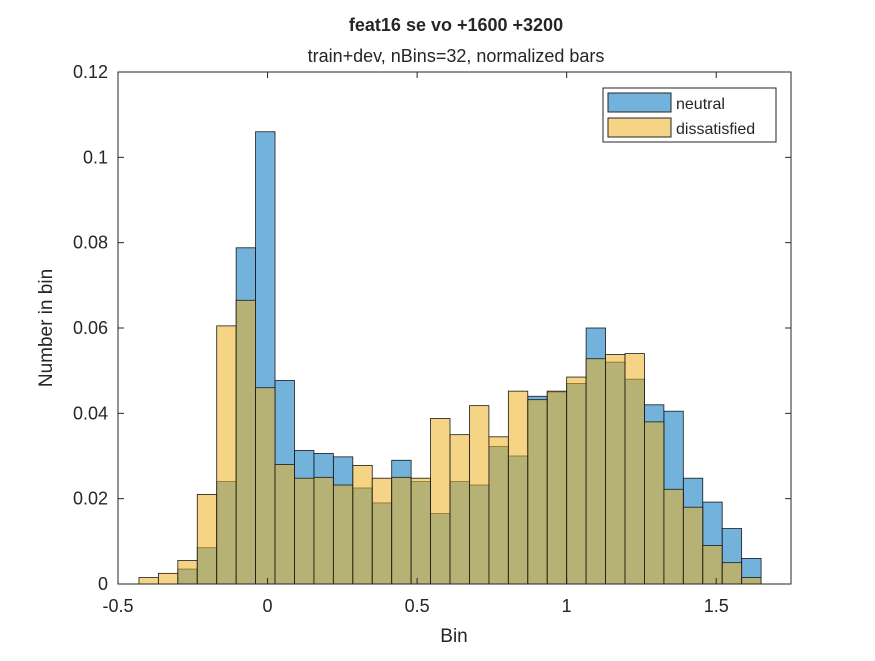 The width and height of the screenshot is (875, 661). What do you see at coordinates (417, 606) in the screenshot?
I see `x-tick-label: 0.5` at bounding box center [417, 606].